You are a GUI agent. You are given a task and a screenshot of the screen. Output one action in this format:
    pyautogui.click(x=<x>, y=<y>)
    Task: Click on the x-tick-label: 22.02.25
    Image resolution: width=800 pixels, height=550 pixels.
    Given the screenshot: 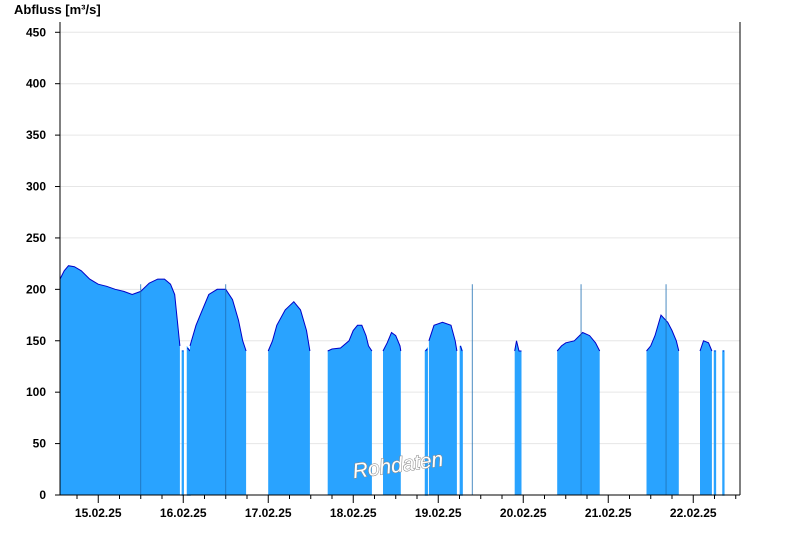 What is the action you would take?
    pyautogui.click(x=693, y=513)
    